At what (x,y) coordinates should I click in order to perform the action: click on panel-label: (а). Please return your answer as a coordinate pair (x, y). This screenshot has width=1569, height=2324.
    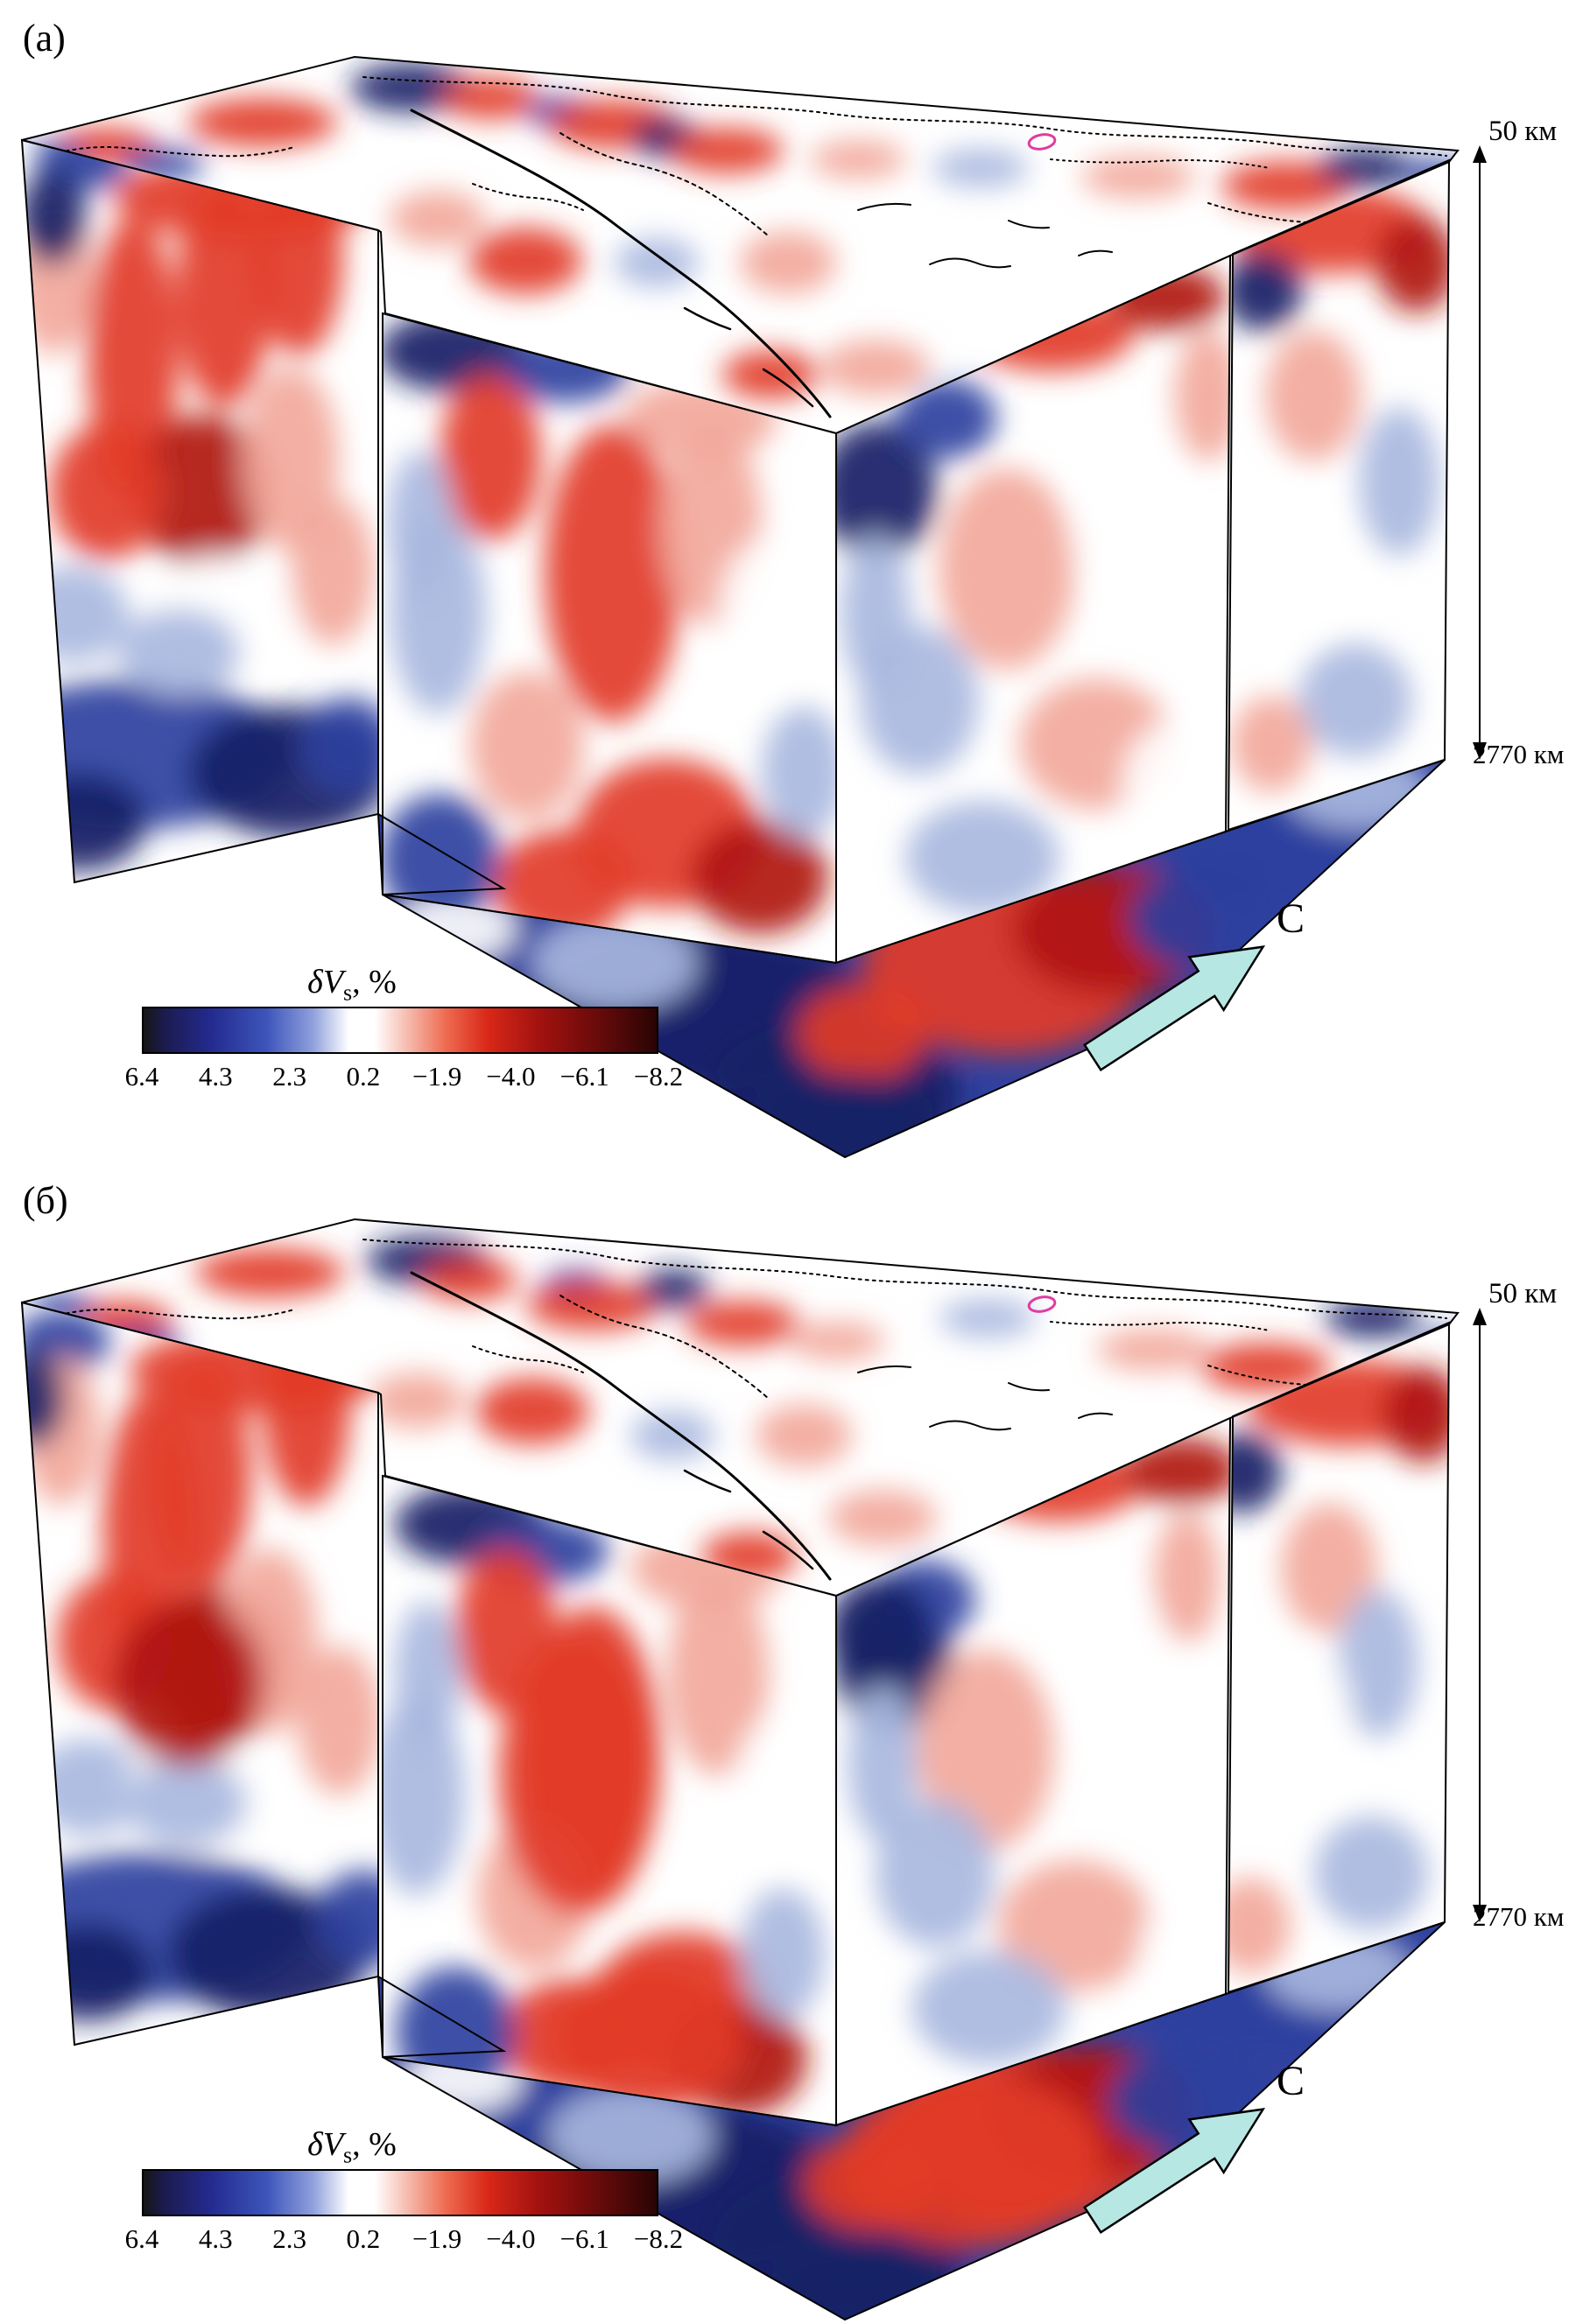
    Looking at the image, I should click on (44, 38).